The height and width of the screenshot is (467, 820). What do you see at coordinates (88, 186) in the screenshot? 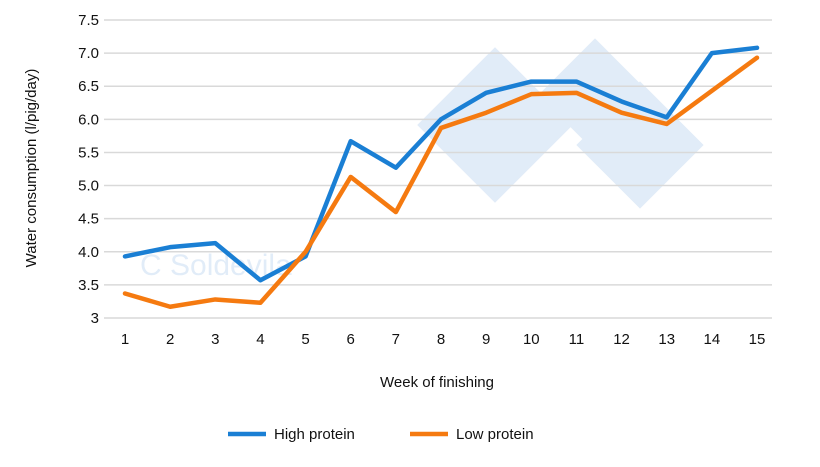
I see `y-tick-label: 5.0` at bounding box center [88, 186].